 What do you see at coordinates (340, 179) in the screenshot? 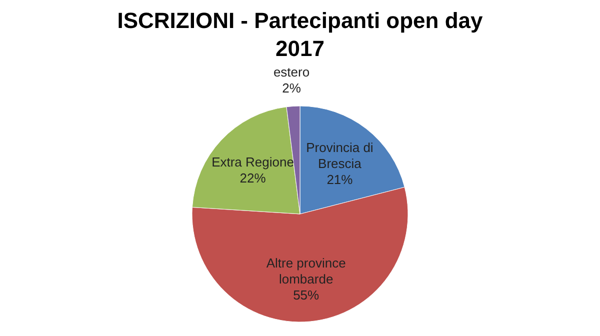
I see `data-label: 21%` at bounding box center [340, 179].